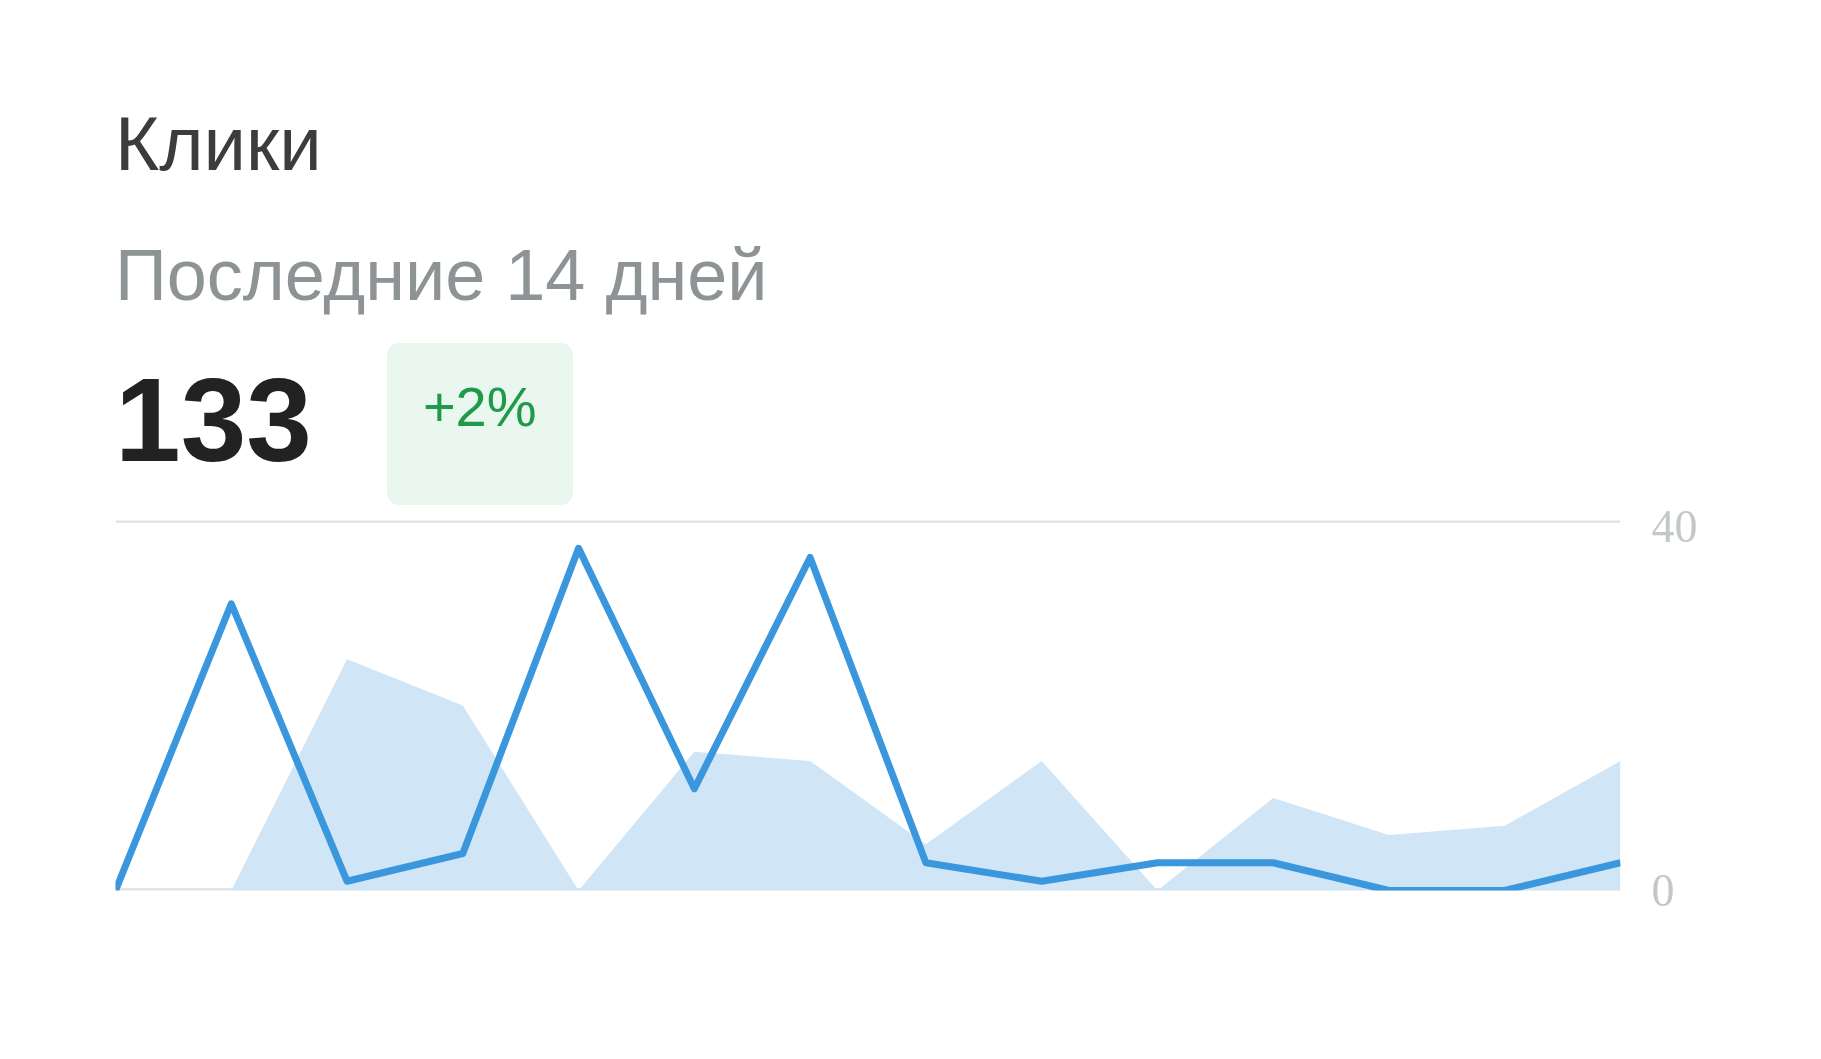  What do you see at coordinates (441, 275) in the screenshot?
I see `chart-subtitle: Последние 14 дней` at bounding box center [441, 275].